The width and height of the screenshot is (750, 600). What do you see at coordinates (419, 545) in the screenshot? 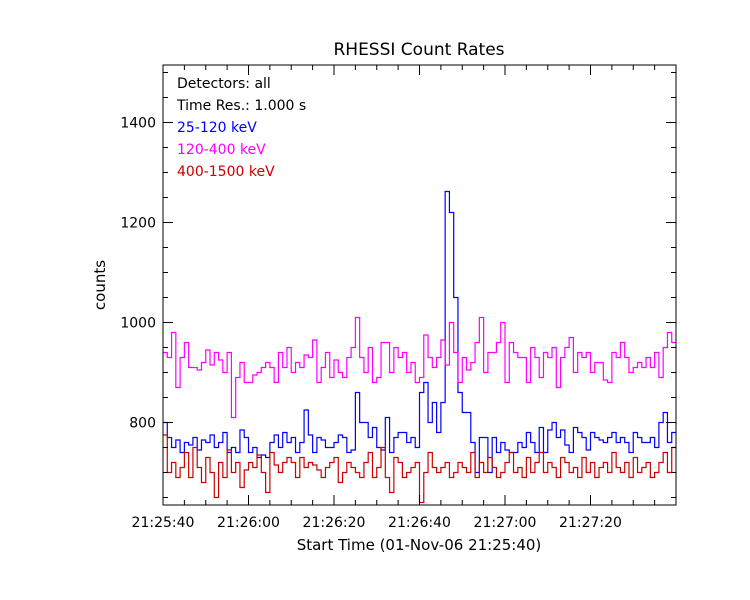
I see `x-axis-label: Start Time (01-Nov-06 21:25:40)` at bounding box center [419, 545].